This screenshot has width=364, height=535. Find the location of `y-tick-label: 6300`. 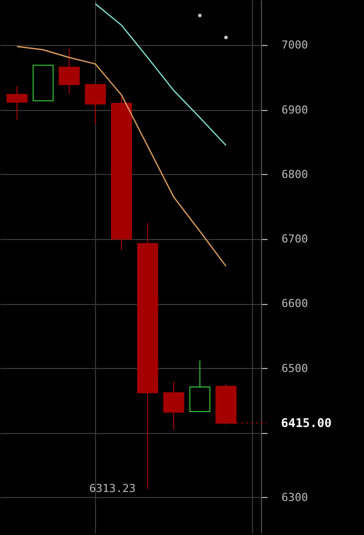

y-tick-label: 6300 is located at coordinates (295, 497).